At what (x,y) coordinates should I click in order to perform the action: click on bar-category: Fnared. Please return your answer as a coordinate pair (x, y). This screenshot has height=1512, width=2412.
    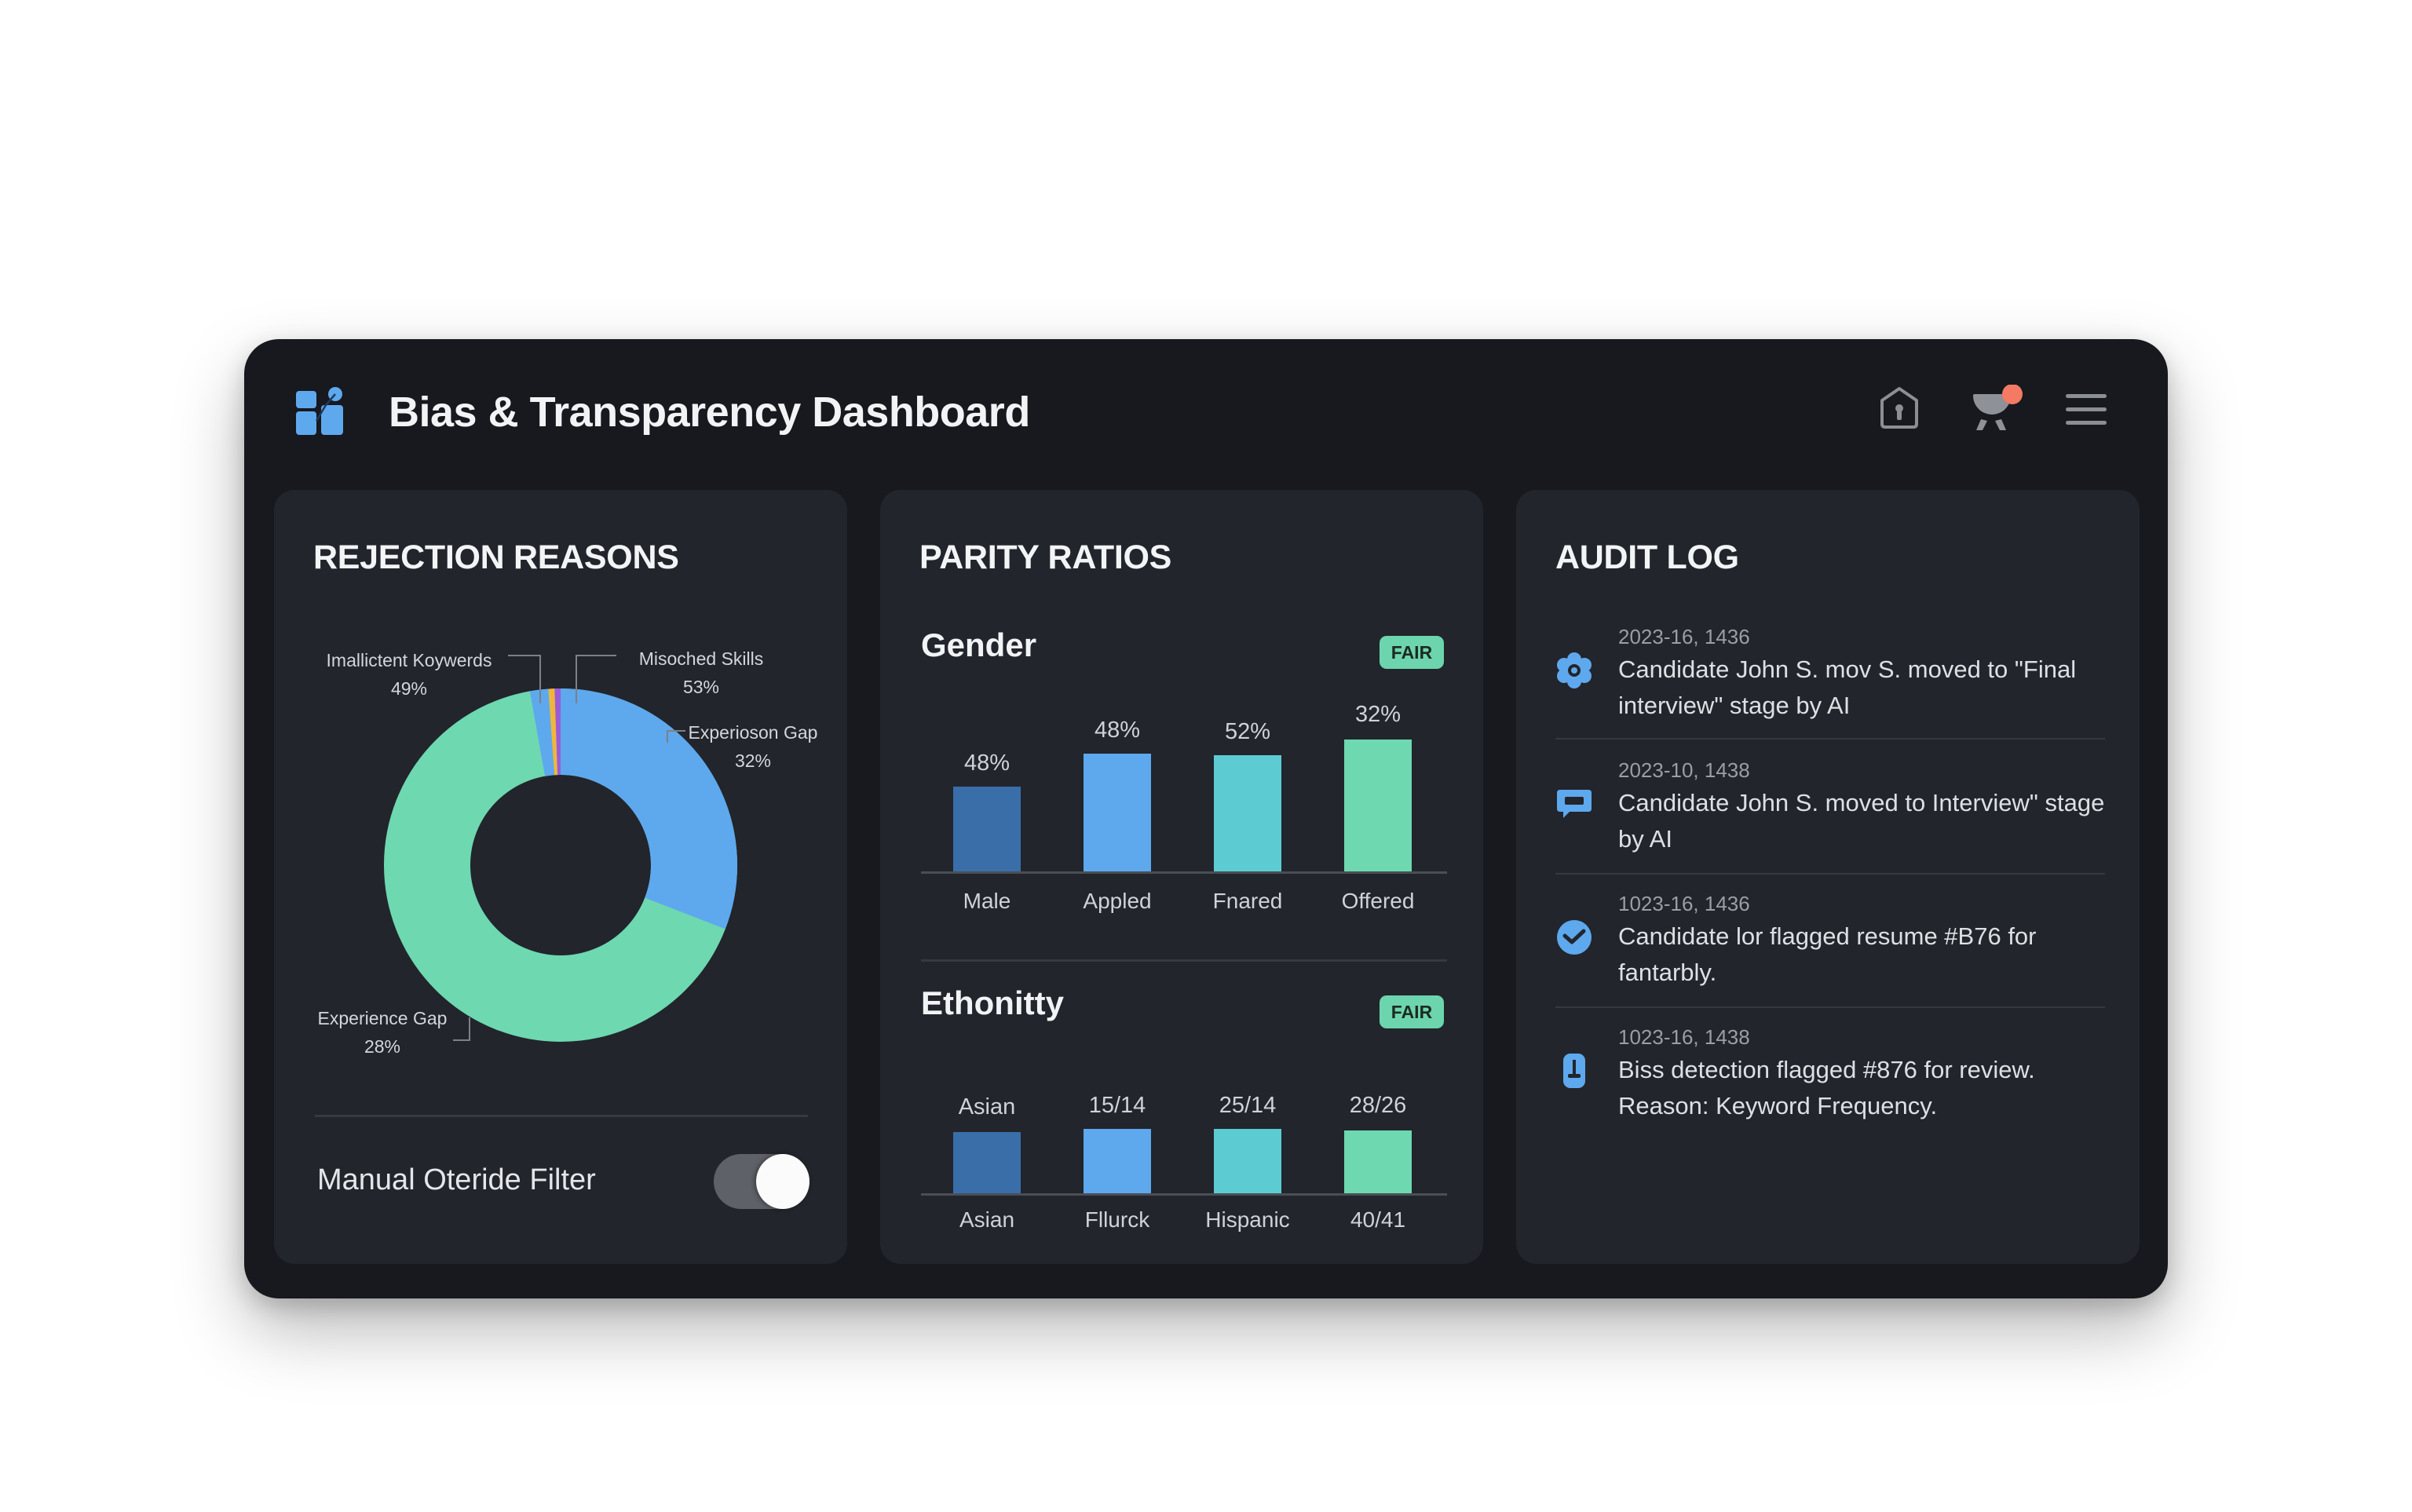
    Looking at the image, I should click on (1247, 901).